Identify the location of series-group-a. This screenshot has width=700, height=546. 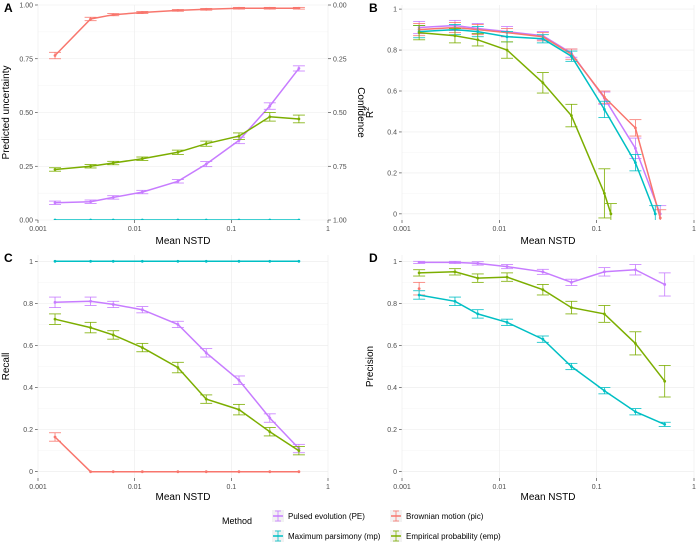
(177, 113).